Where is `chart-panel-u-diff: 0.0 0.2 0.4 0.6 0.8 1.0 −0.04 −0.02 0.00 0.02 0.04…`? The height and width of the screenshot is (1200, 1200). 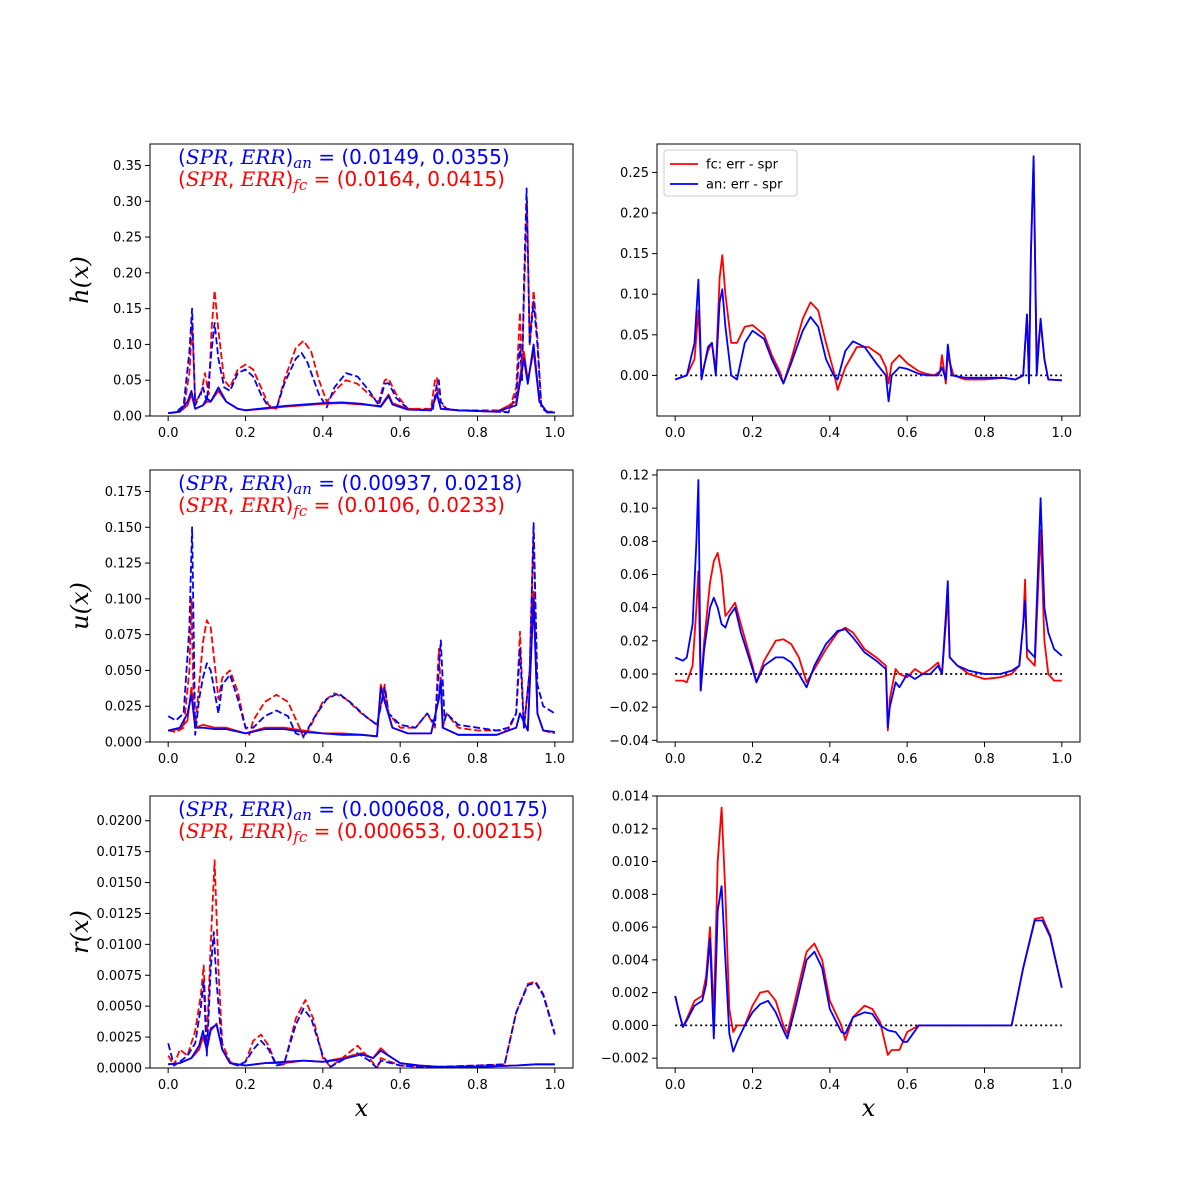 chart-panel-u-diff: 0.0 0.2 0.4 0.6 0.8 1.0 −0.04 −0.02 0.00 0.02 0.04… is located at coordinates (845, 617).